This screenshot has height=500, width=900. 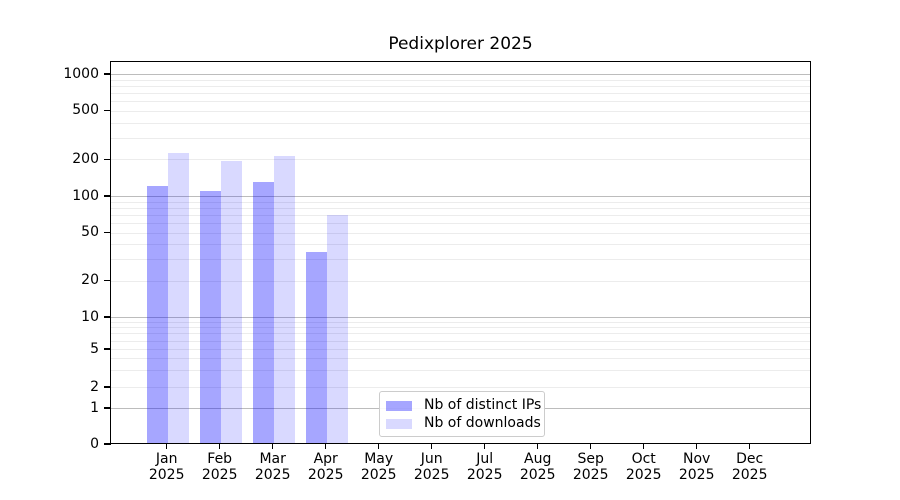 What do you see at coordinates (231, 302) in the screenshot?
I see `bar-downloads-feb` at bounding box center [231, 302].